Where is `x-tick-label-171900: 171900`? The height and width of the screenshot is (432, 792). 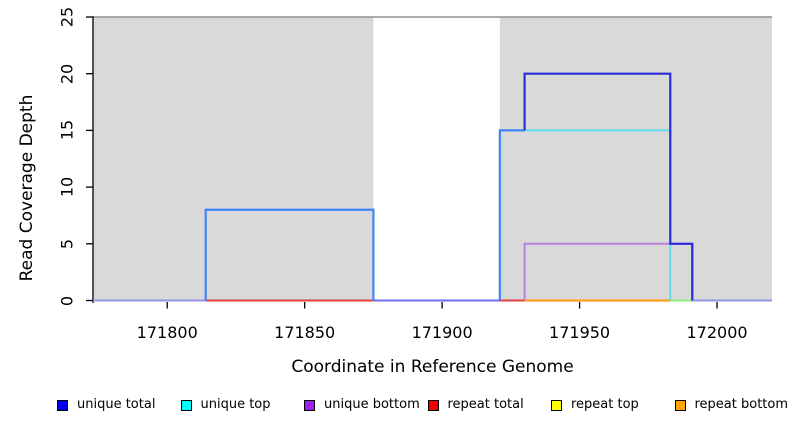 x-tick-label-171900: 171900 is located at coordinates (442, 332).